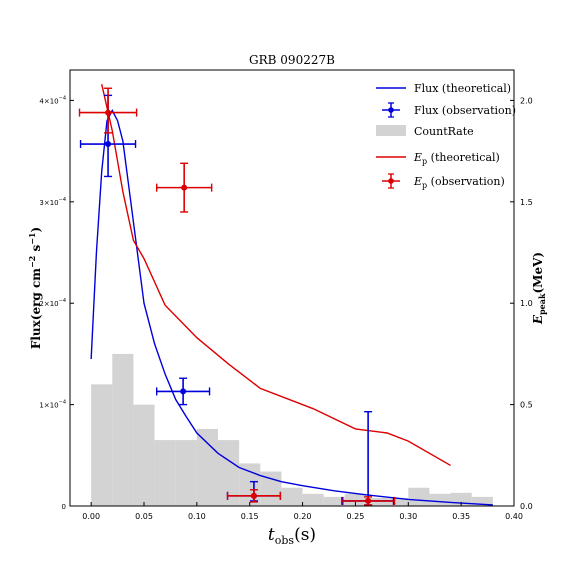  What do you see at coordinates (444, 131) in the screenshot?
I see `legend-label: CountRate` at bounding box center [444, 131].